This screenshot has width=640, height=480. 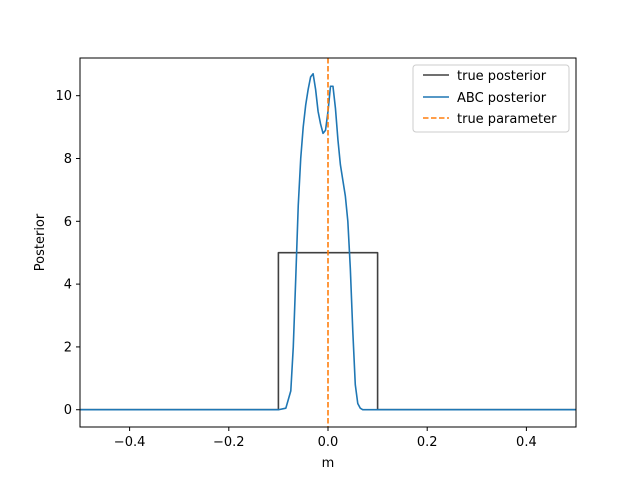 What do you see at coordinates (229, 442) in the screenshot?
I see `x-tick-label: −0.2` at bounding box center [229, 442].